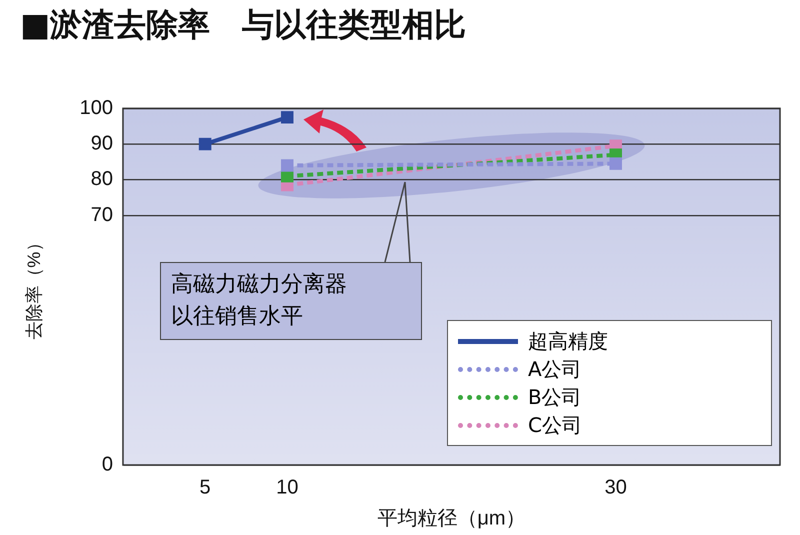 This screenshot has height=535, width=800. I want to click on y-tick-label: 80, so click(101, 179).